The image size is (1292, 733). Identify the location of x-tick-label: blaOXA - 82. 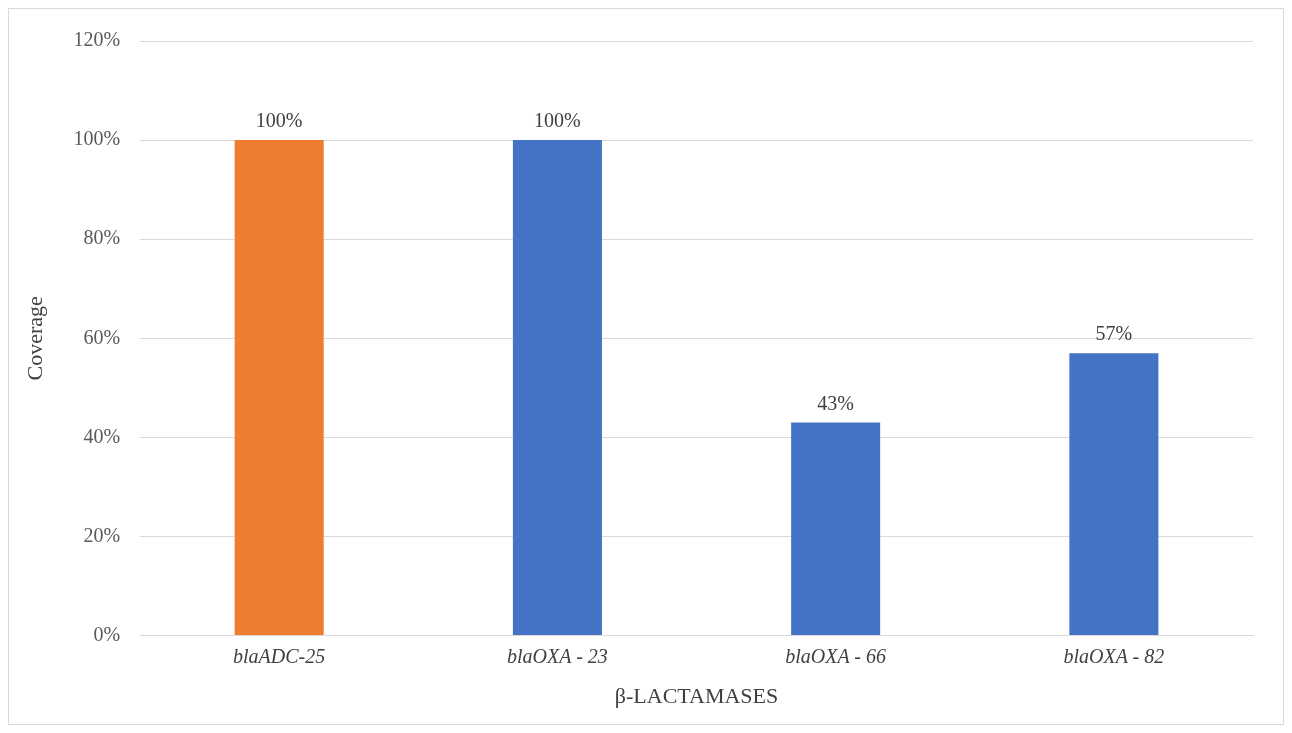
(1114, 655).